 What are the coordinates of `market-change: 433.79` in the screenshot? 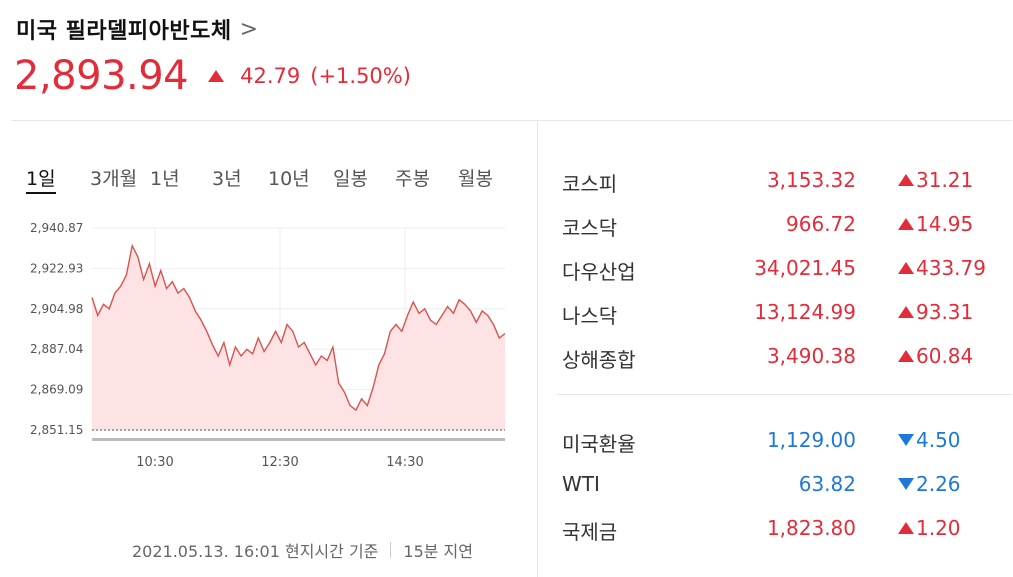 It's located at (942, 268).